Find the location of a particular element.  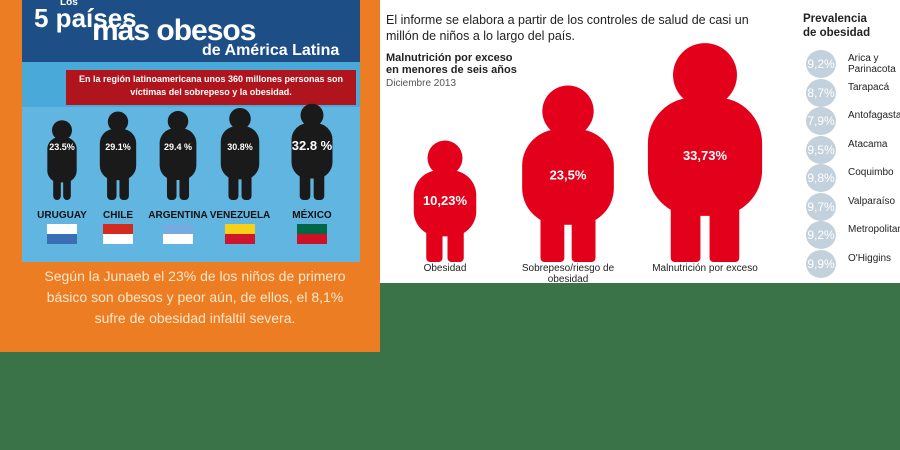

country-value: 23.5% is located at coordinates (62, 147).